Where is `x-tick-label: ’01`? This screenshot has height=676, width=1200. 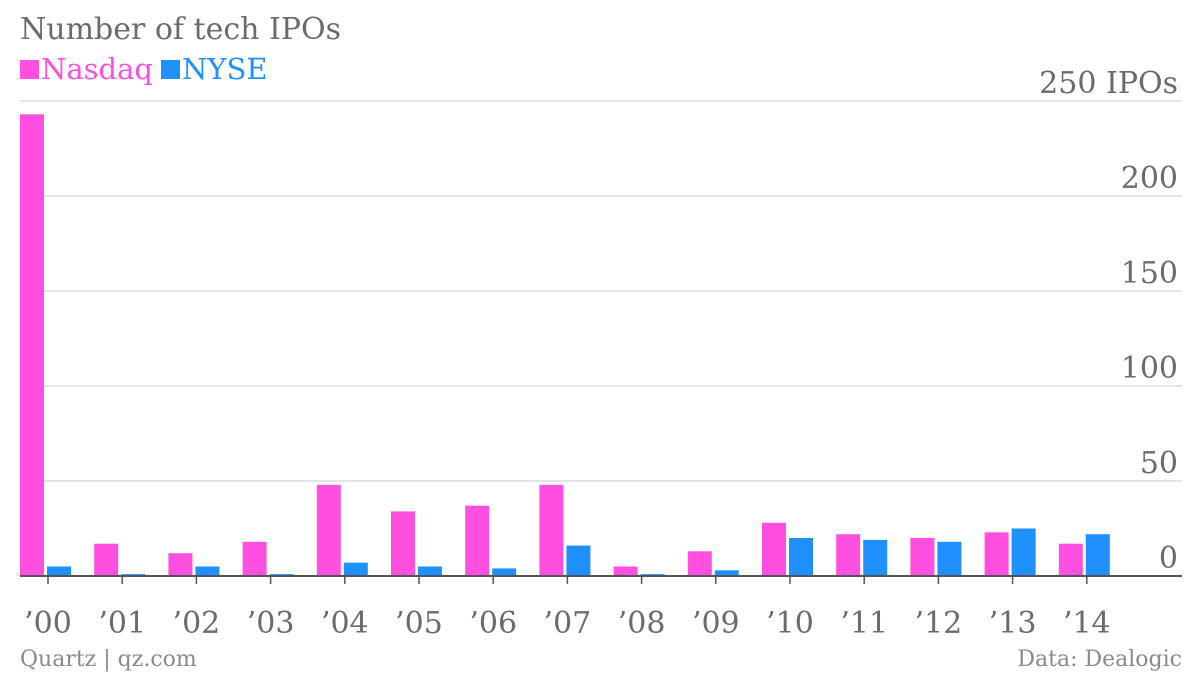
x-tick-label: ’01 is located at coordinates (122, 623).